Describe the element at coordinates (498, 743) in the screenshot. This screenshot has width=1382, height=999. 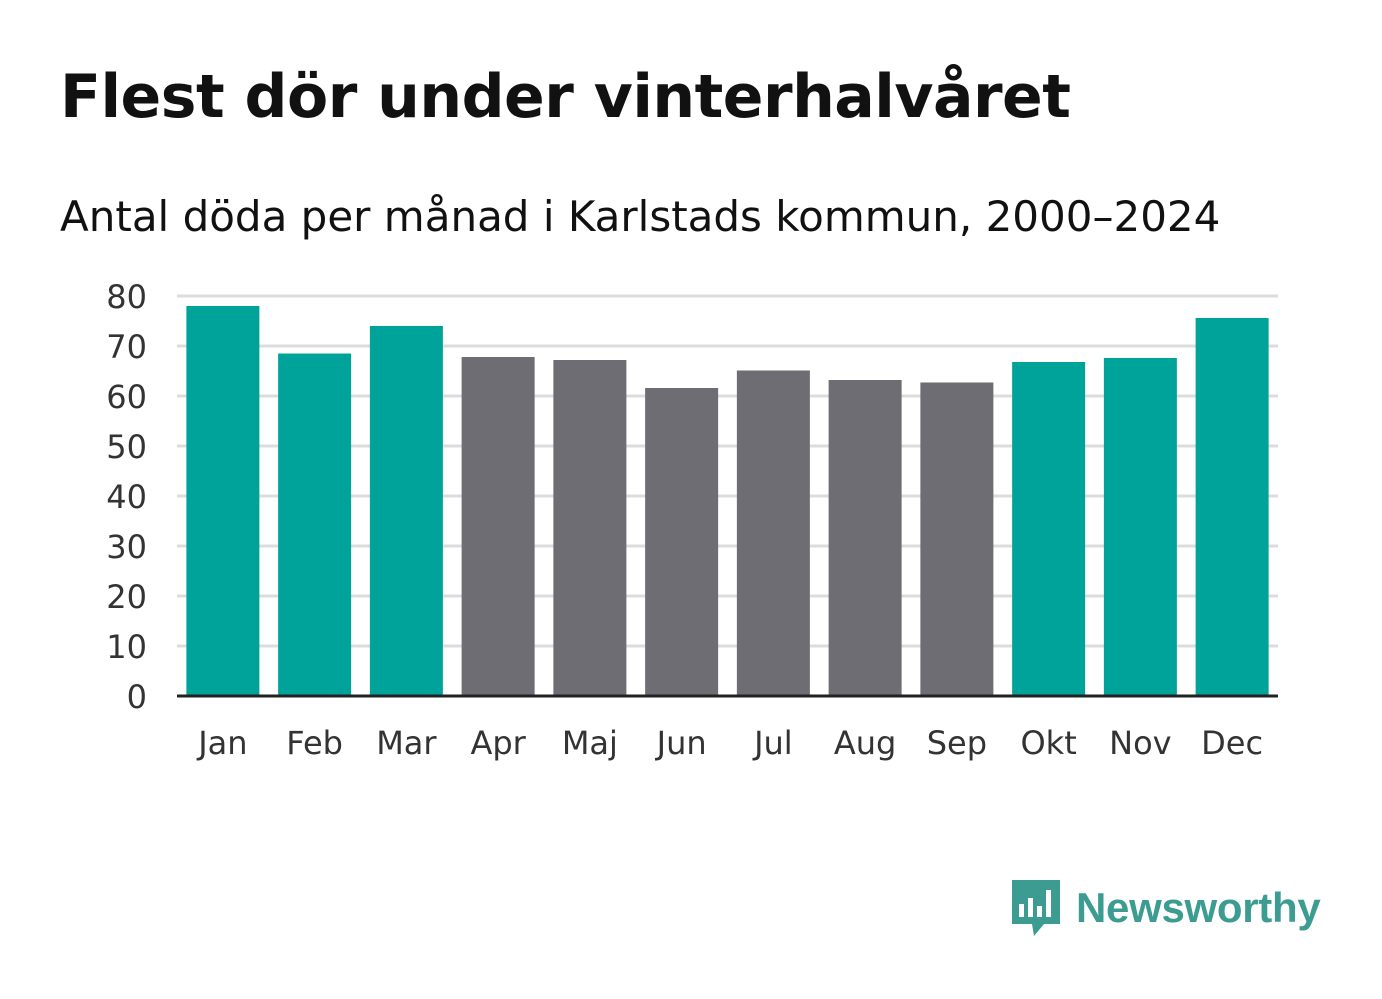
I see `x-tick-label: Apr` at that location.